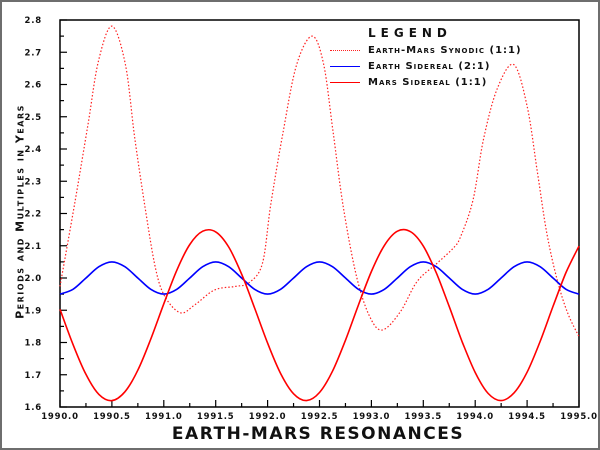 This screenshot has width=600, height=450. I want to click on y-tick-label: 2.3, so click(33, 182).